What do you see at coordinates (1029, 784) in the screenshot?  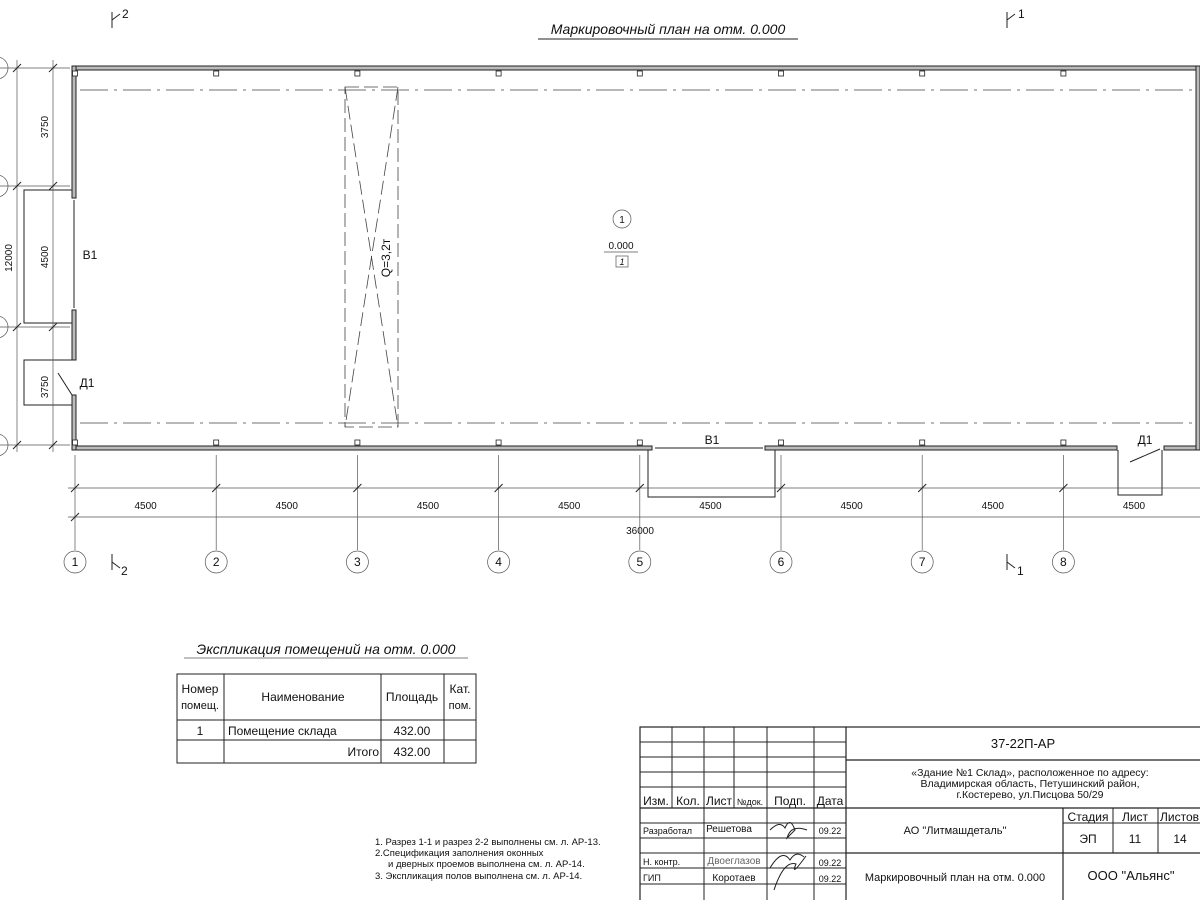 I see `object-line-2: Владимирская область, Петушинский район,` at bounding box center [1029, 784].